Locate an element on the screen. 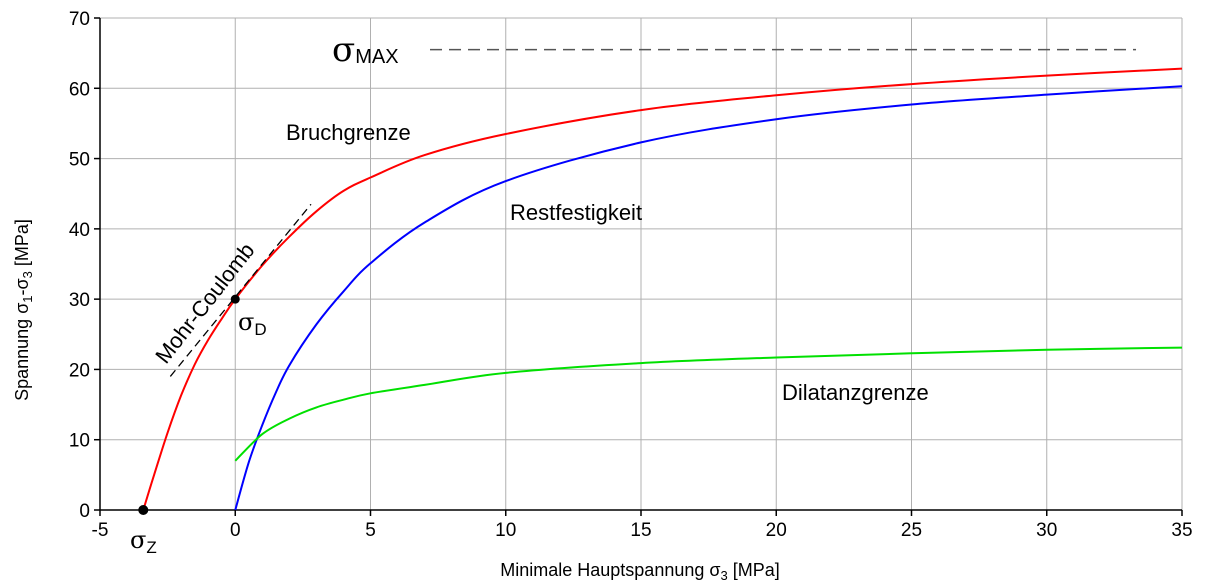 The image size is (1205, 583). sigma-d-point is located at coordinates (235, 299).